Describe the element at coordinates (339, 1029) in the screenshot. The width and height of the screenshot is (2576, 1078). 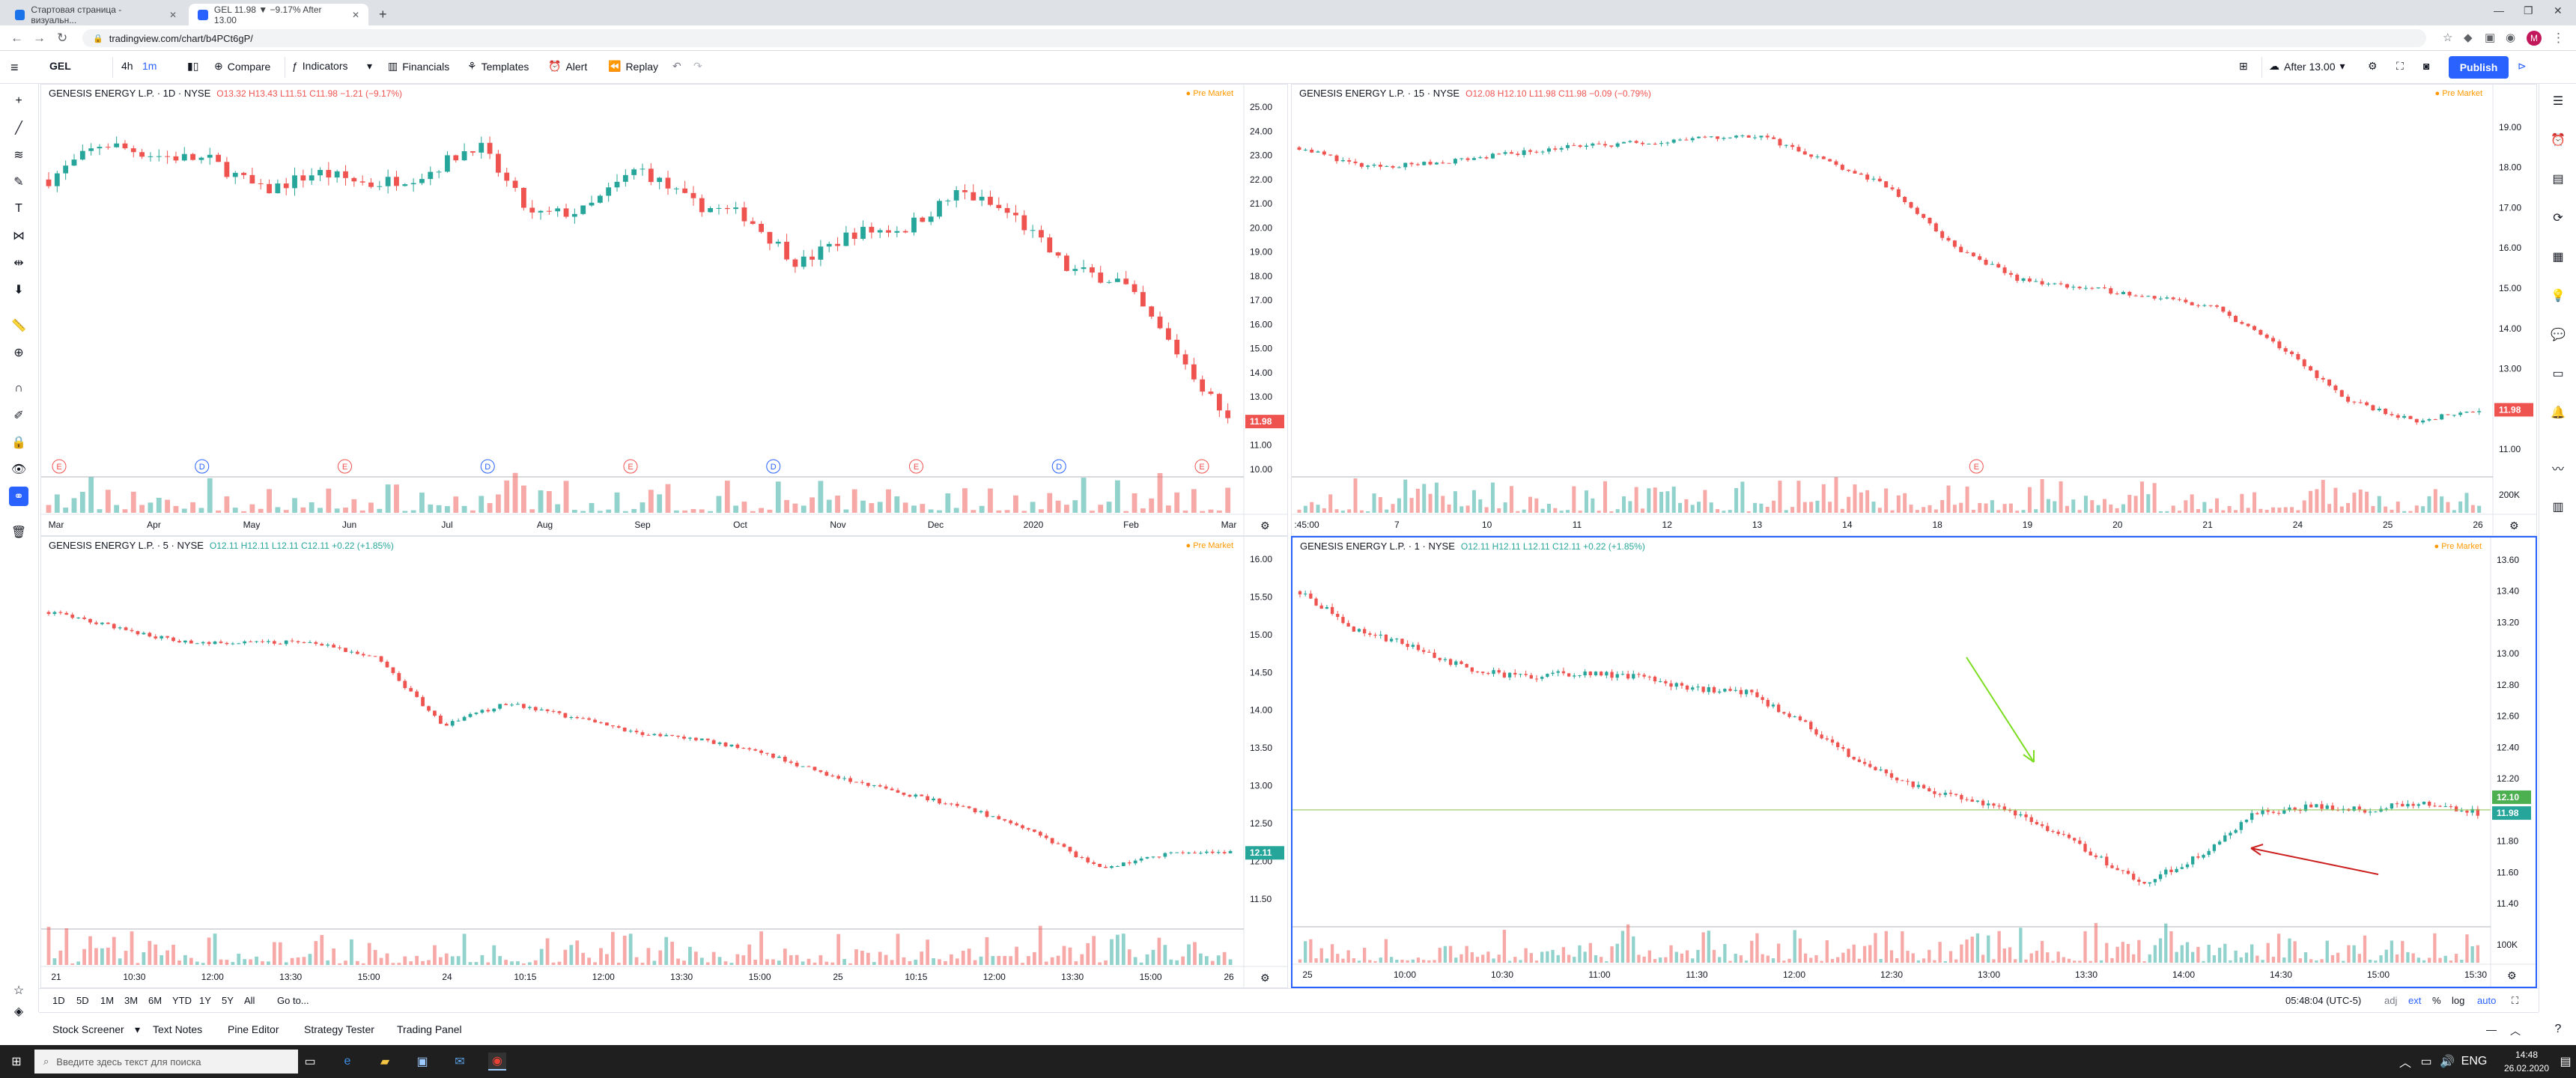
I see `tab-strategy-tester: Strategy Tester` at that location.